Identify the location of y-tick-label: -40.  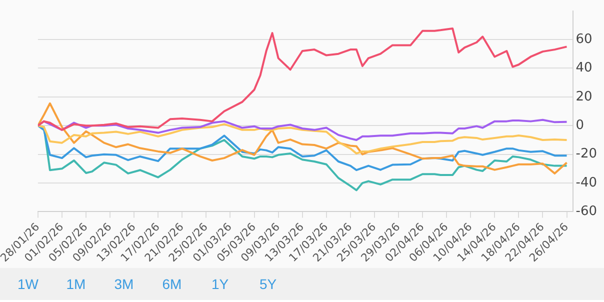
(586, 182).